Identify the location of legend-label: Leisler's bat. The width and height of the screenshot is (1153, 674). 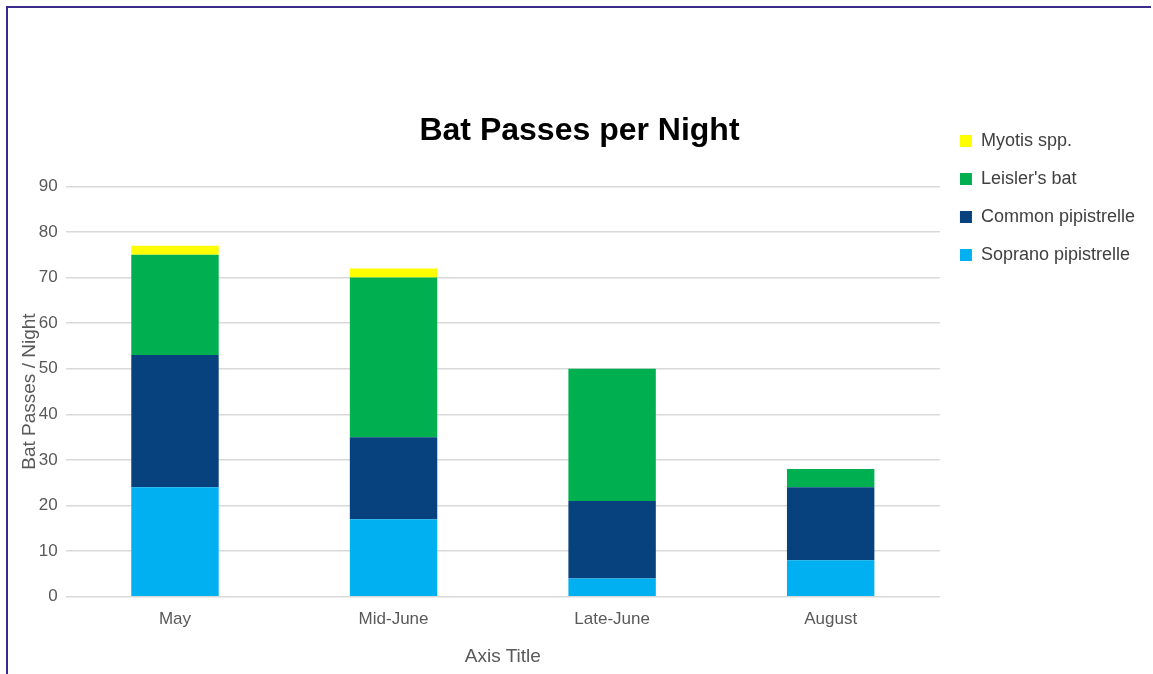
(1028, 177).